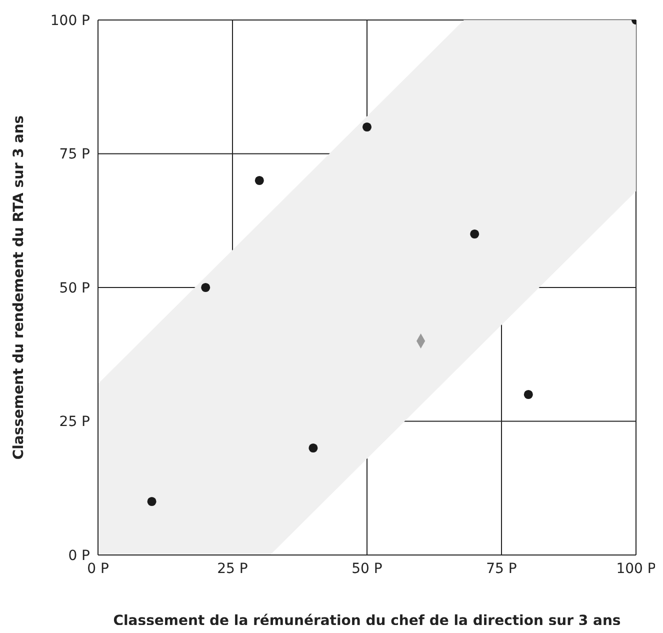 This screenshot has width=663, height=633. Describe the element at coordinates (501, 568) in the screenshot. I see `x-tick-label: 75 P` at that location.